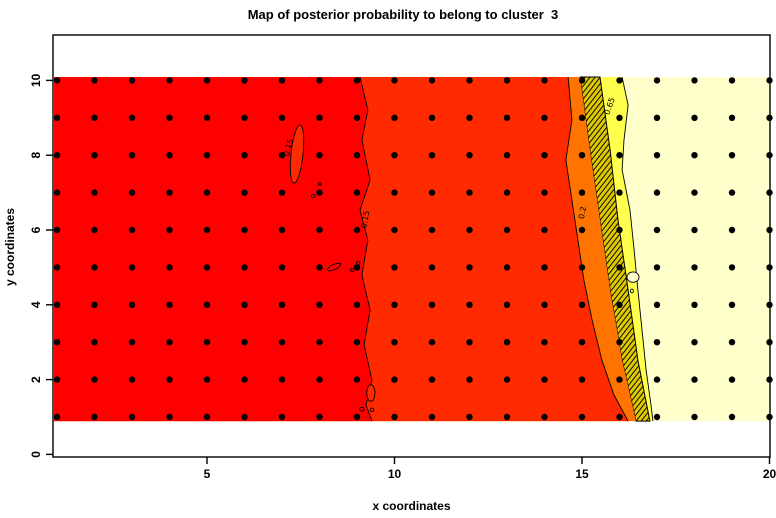  Describe the element at coordinates (288, 148) in the screenshot. I see `contour-level-label: 0.15` at that location.